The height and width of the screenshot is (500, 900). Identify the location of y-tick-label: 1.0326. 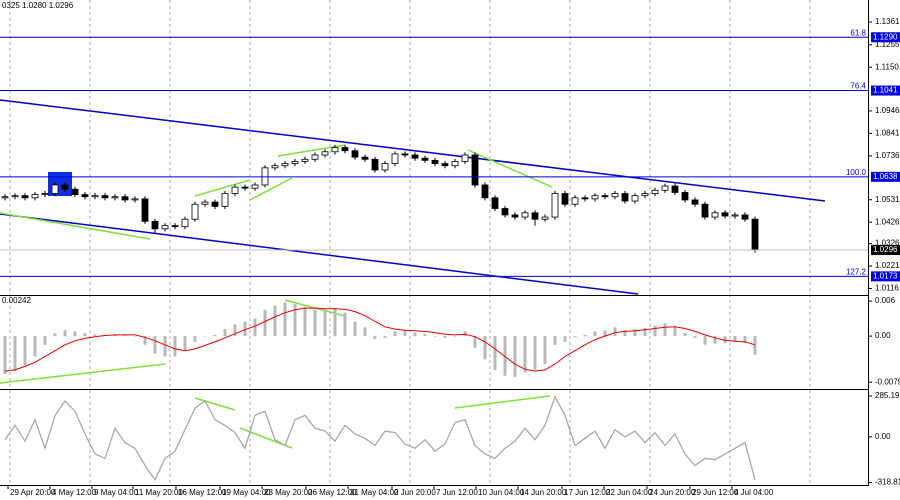
(887, 243).